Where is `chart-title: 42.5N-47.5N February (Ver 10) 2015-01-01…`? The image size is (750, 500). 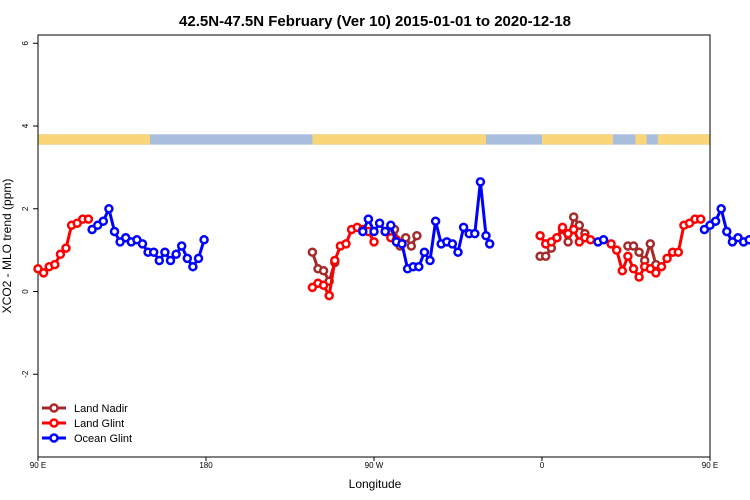 chart-title: 42.5N-47.5N February (Ver 10) 2015-01-01… is located at coordinates (375, 21).